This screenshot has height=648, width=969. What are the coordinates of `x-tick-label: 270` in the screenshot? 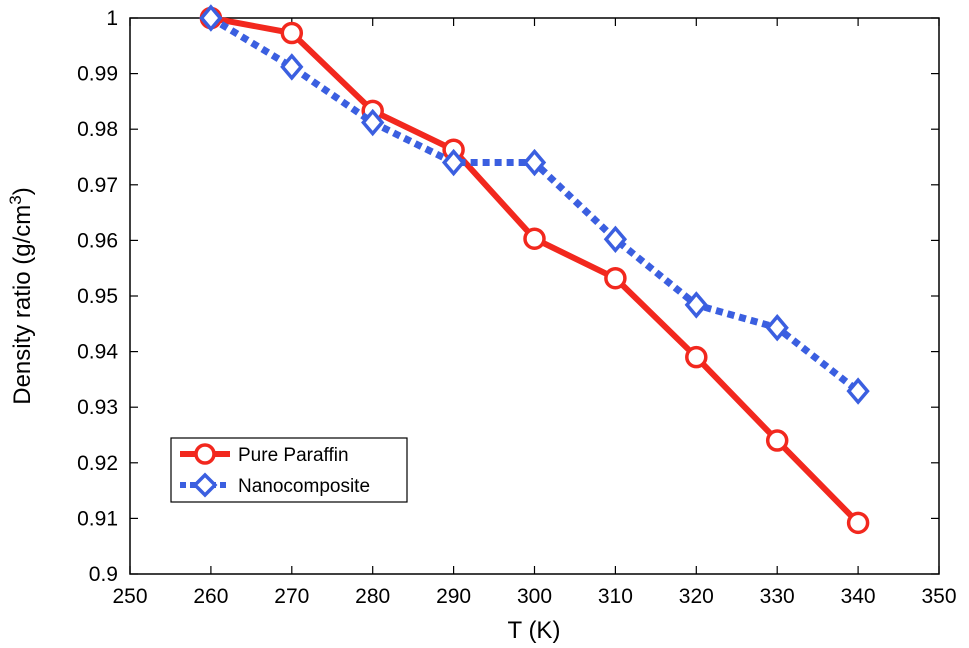 It's located at (291, 596).